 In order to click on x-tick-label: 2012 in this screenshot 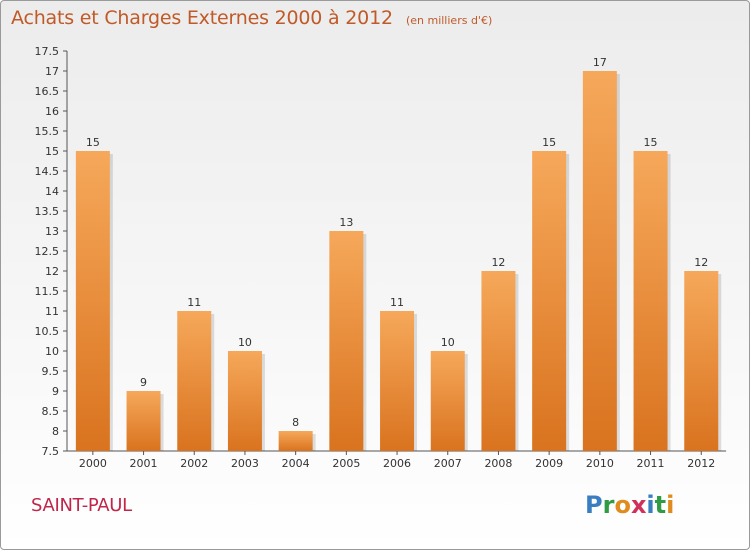, I will do `click(701, 463)`.